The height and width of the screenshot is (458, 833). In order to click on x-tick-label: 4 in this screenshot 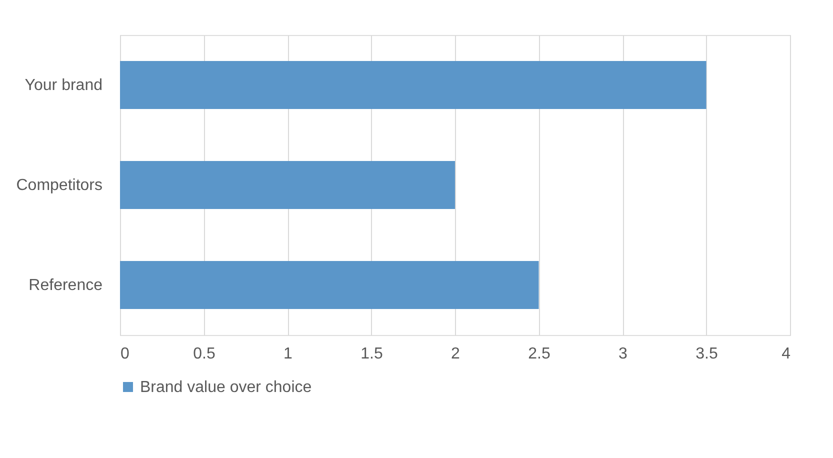, I will do `click(786, 354)`.